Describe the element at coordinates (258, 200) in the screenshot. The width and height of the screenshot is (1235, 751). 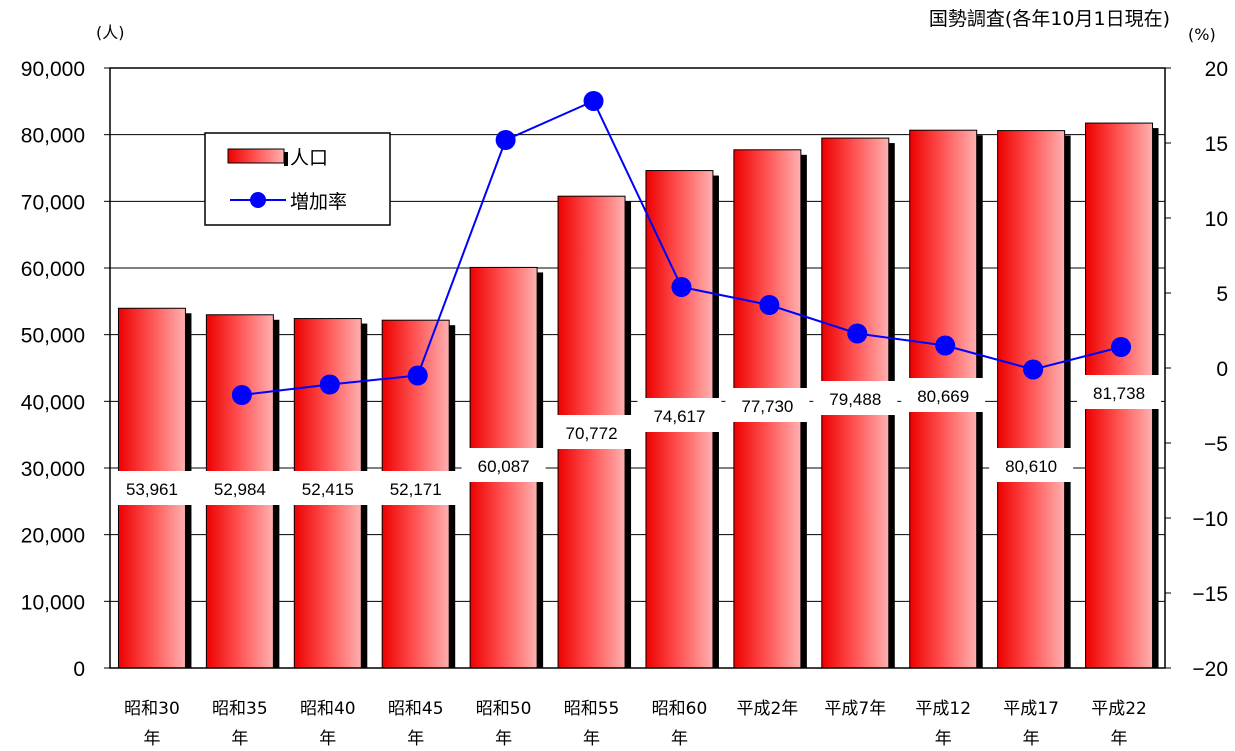
I see `legend-line-marker` at that location.